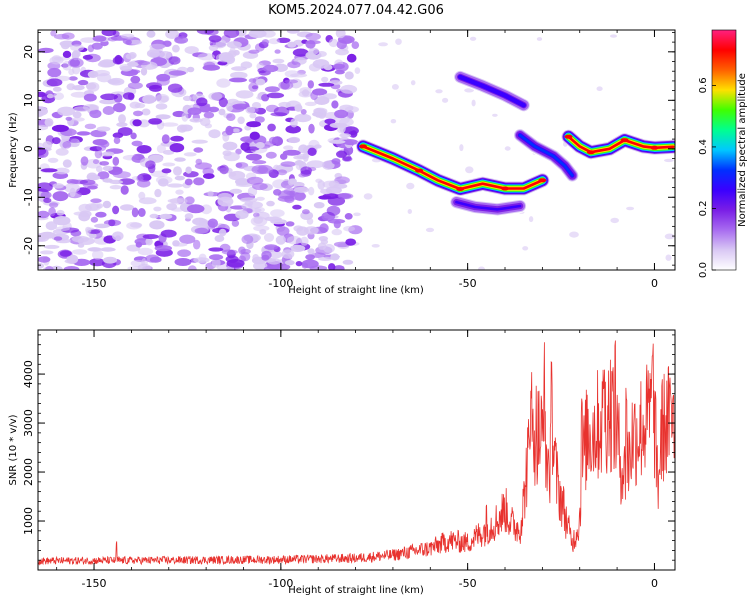 The height and width of the screenshot is (600, 750). What do you see at coordinates (28, 423) in the screenshot?
I see `y-tick-label: 3000` at bounding box center [28, 423].